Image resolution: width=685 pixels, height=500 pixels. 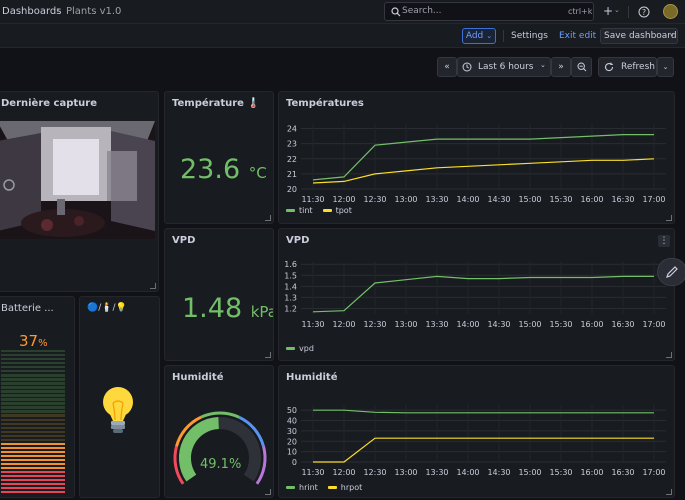 What do you see at coordinates (344, 487) in the screenshot?
I see `legend-item: hrpot` at bounding box center [344, 487].